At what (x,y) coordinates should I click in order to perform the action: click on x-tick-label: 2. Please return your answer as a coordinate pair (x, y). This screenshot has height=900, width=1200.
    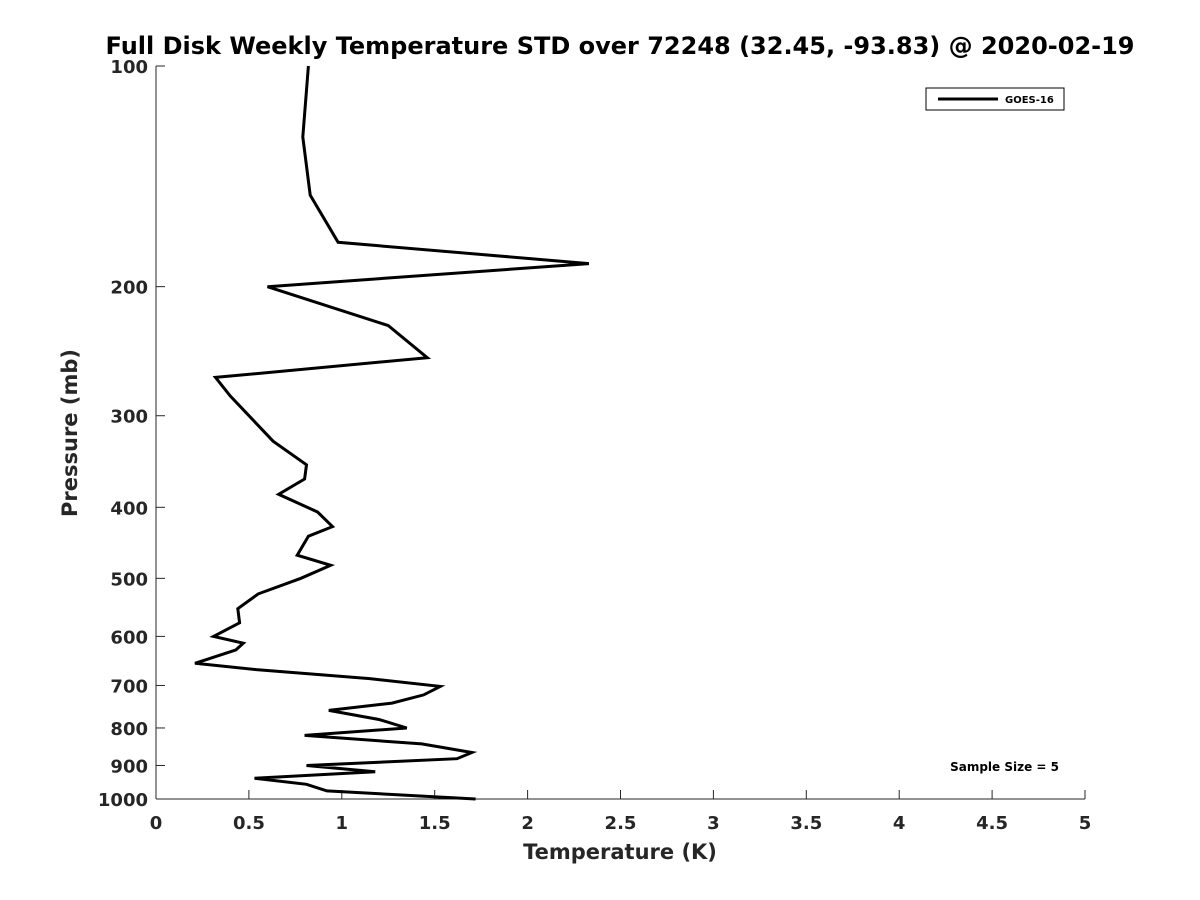
    Looking at the image, I should click on (527, 823).